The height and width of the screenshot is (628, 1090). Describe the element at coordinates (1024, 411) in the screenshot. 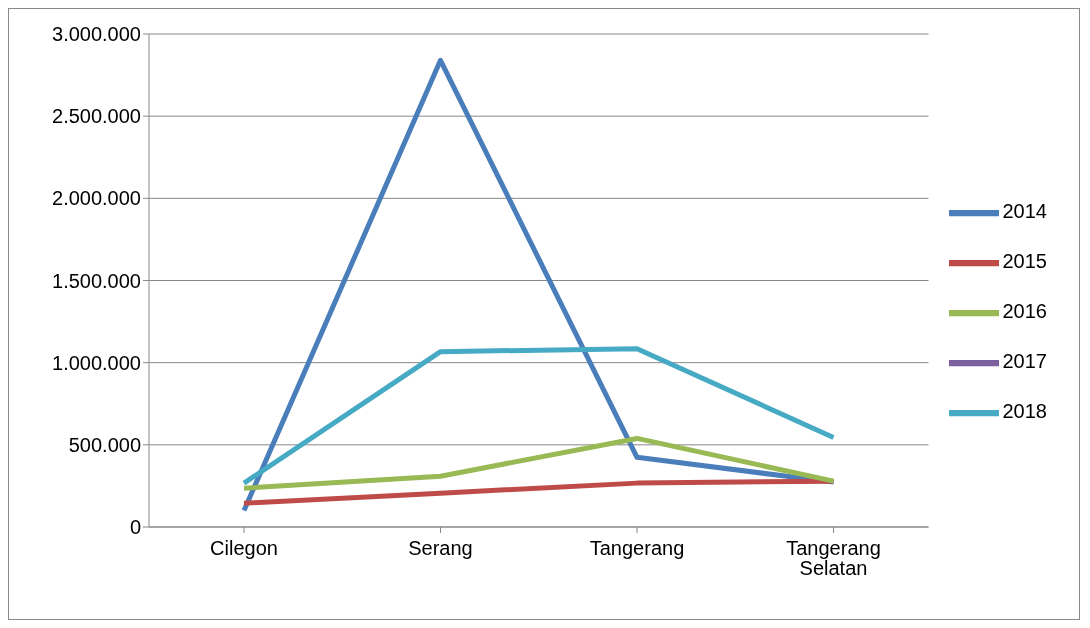

I see `legend-label: 2018` at that location.